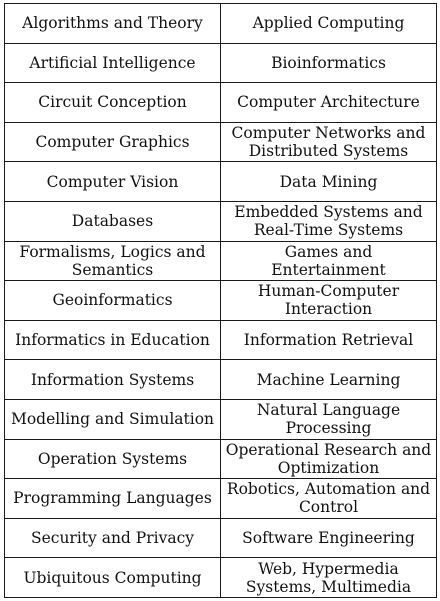 The height and width of the screenshot is (601, 440). Describe the element at coordinates (328, 459) in the screenshot. I see `table-cell-right: Operational Research and Optimization` at that location.